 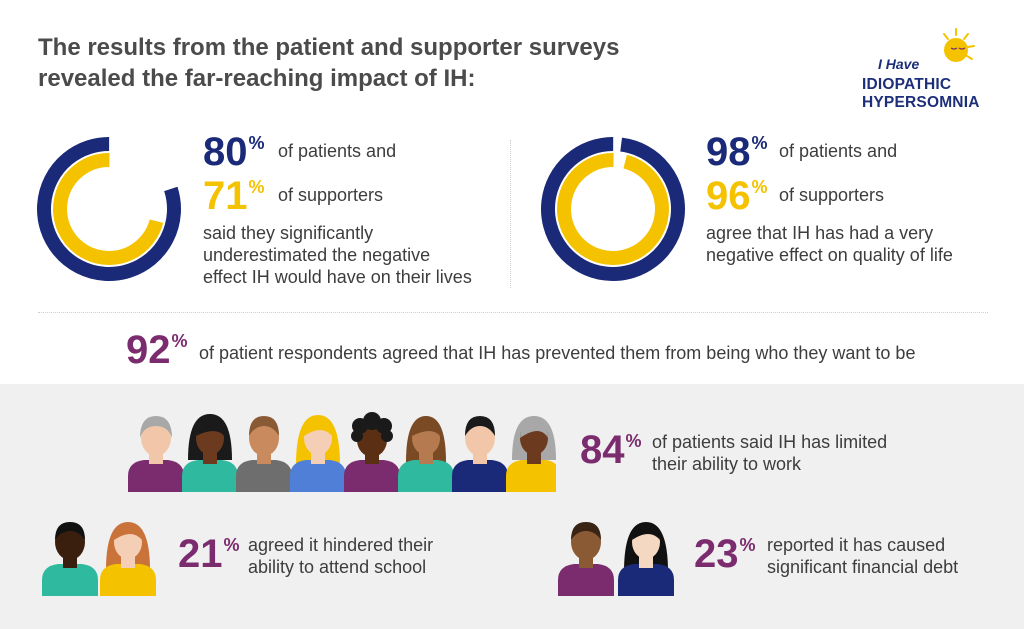 What do you see at coordinates (727, 464) in the screenshot?
I see `work-text-2: their ability to work` at bounding box center [727, 464].